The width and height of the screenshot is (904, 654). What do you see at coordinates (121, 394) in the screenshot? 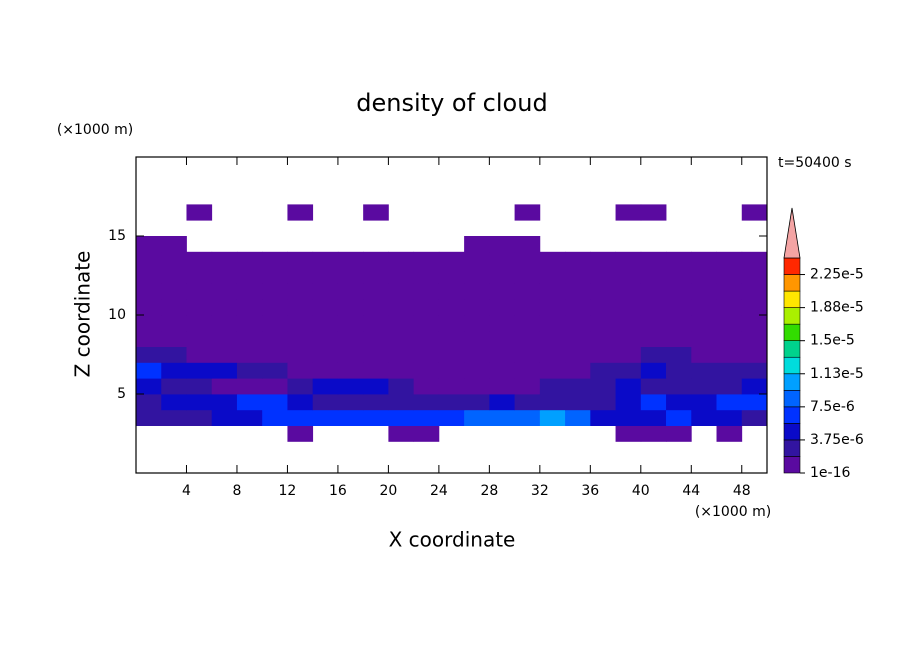
I see `y-tick-label: 5` at bounding box center [121, 394].